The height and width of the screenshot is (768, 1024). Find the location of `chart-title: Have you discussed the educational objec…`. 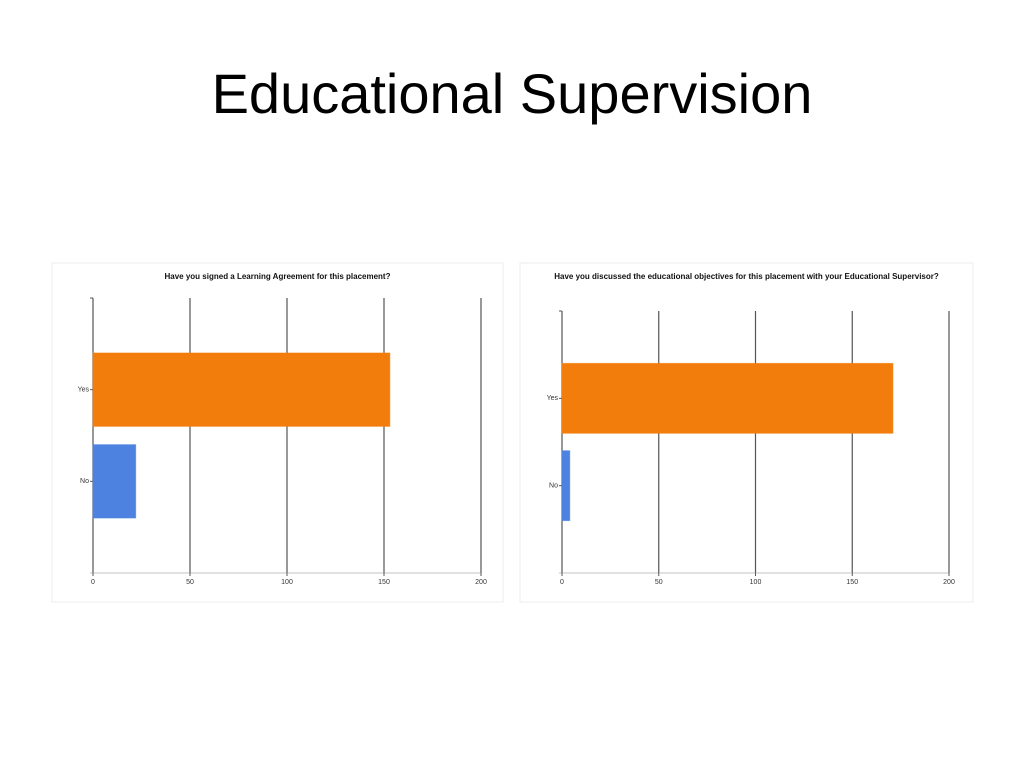

chart-title: Have you discussed the educational objec… is located at coordinates (746, 276).